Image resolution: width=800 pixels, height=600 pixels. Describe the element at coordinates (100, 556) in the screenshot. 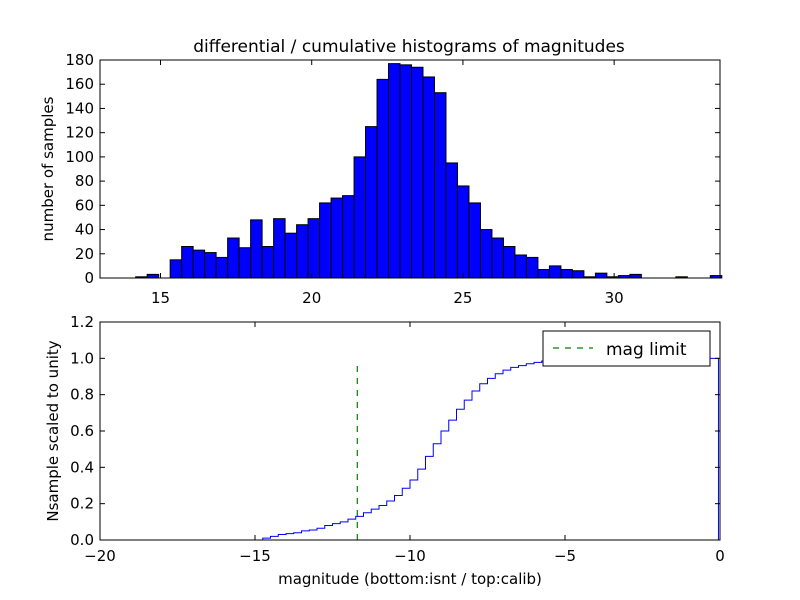

I see `bottom-x-tick-label: −20` at that location.